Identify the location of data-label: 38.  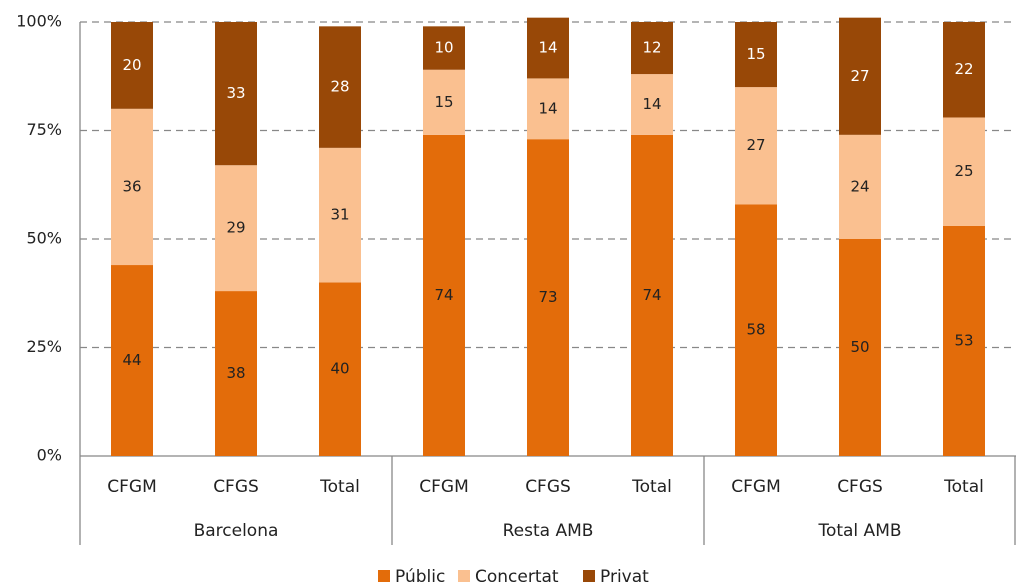
(235, 373).